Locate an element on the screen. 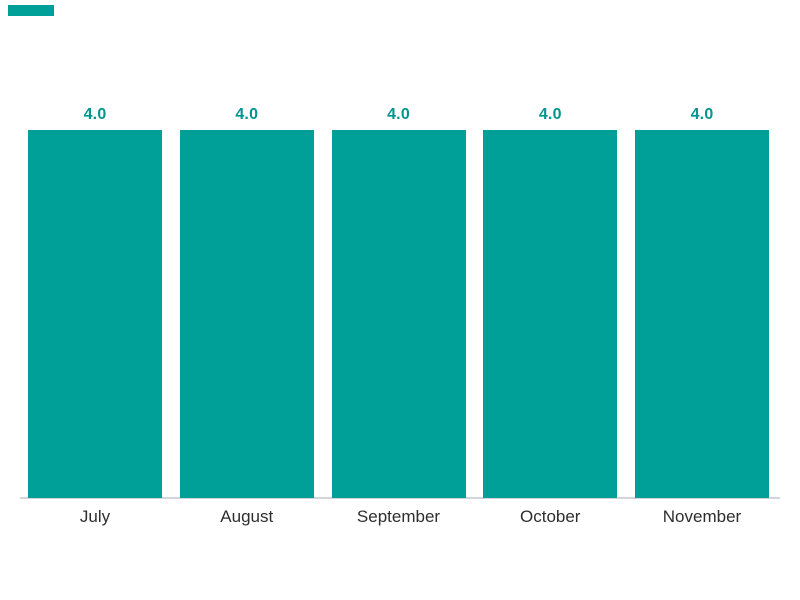  category-label-october: October is located at coordinates (550, 516).